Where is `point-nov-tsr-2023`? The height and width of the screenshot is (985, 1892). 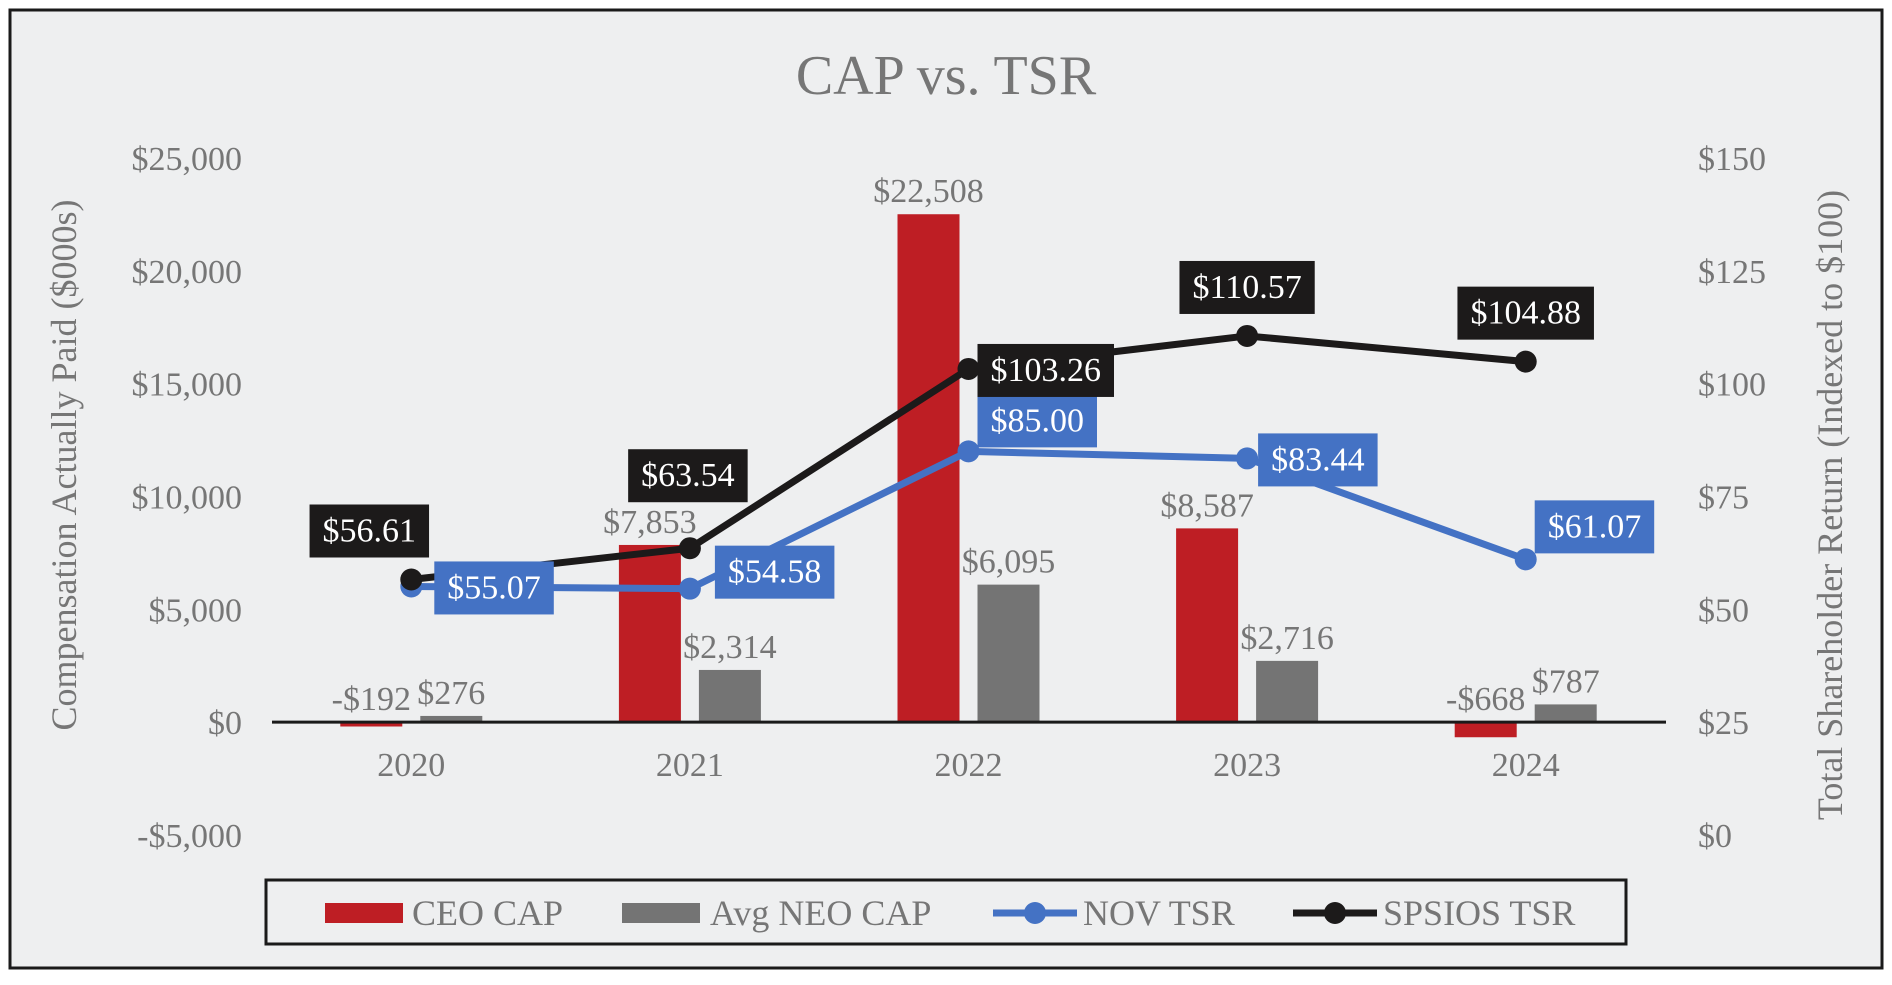 point-nov-tsr-2023 is located at coordinates (1247, 458).